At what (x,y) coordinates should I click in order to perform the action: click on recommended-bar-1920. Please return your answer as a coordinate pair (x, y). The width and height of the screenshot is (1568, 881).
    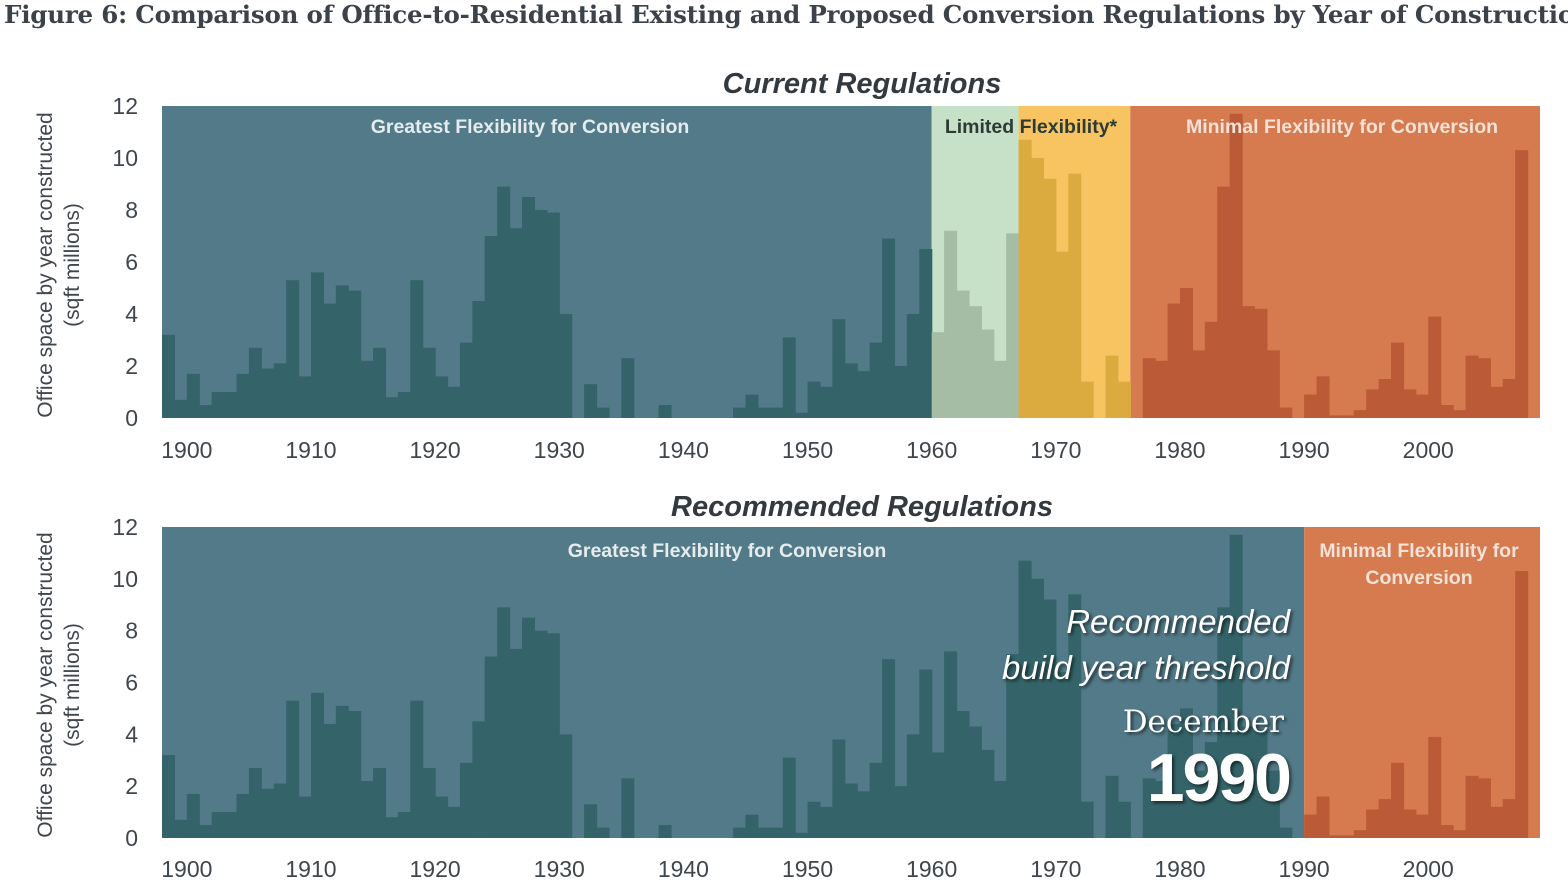
    Looking at the image, I should click on (442, 817).